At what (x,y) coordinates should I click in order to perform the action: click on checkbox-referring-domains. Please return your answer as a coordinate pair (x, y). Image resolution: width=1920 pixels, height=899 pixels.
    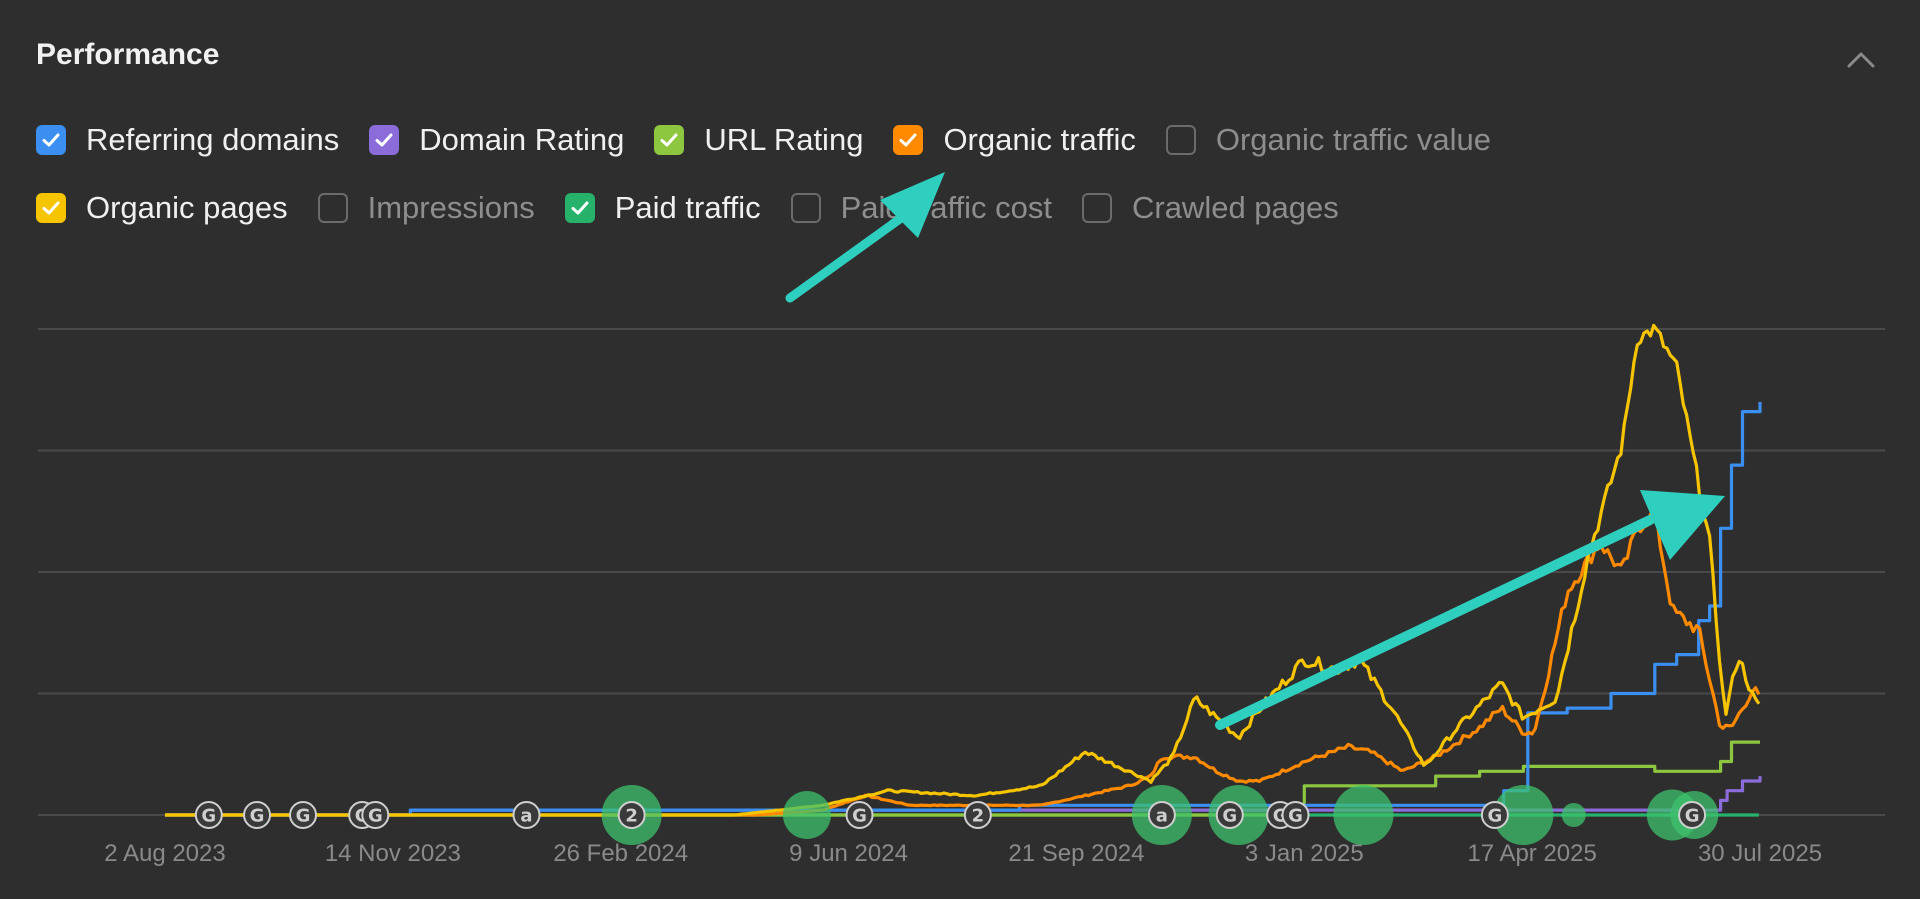
    Looking at the image, I should click on (51, 140).